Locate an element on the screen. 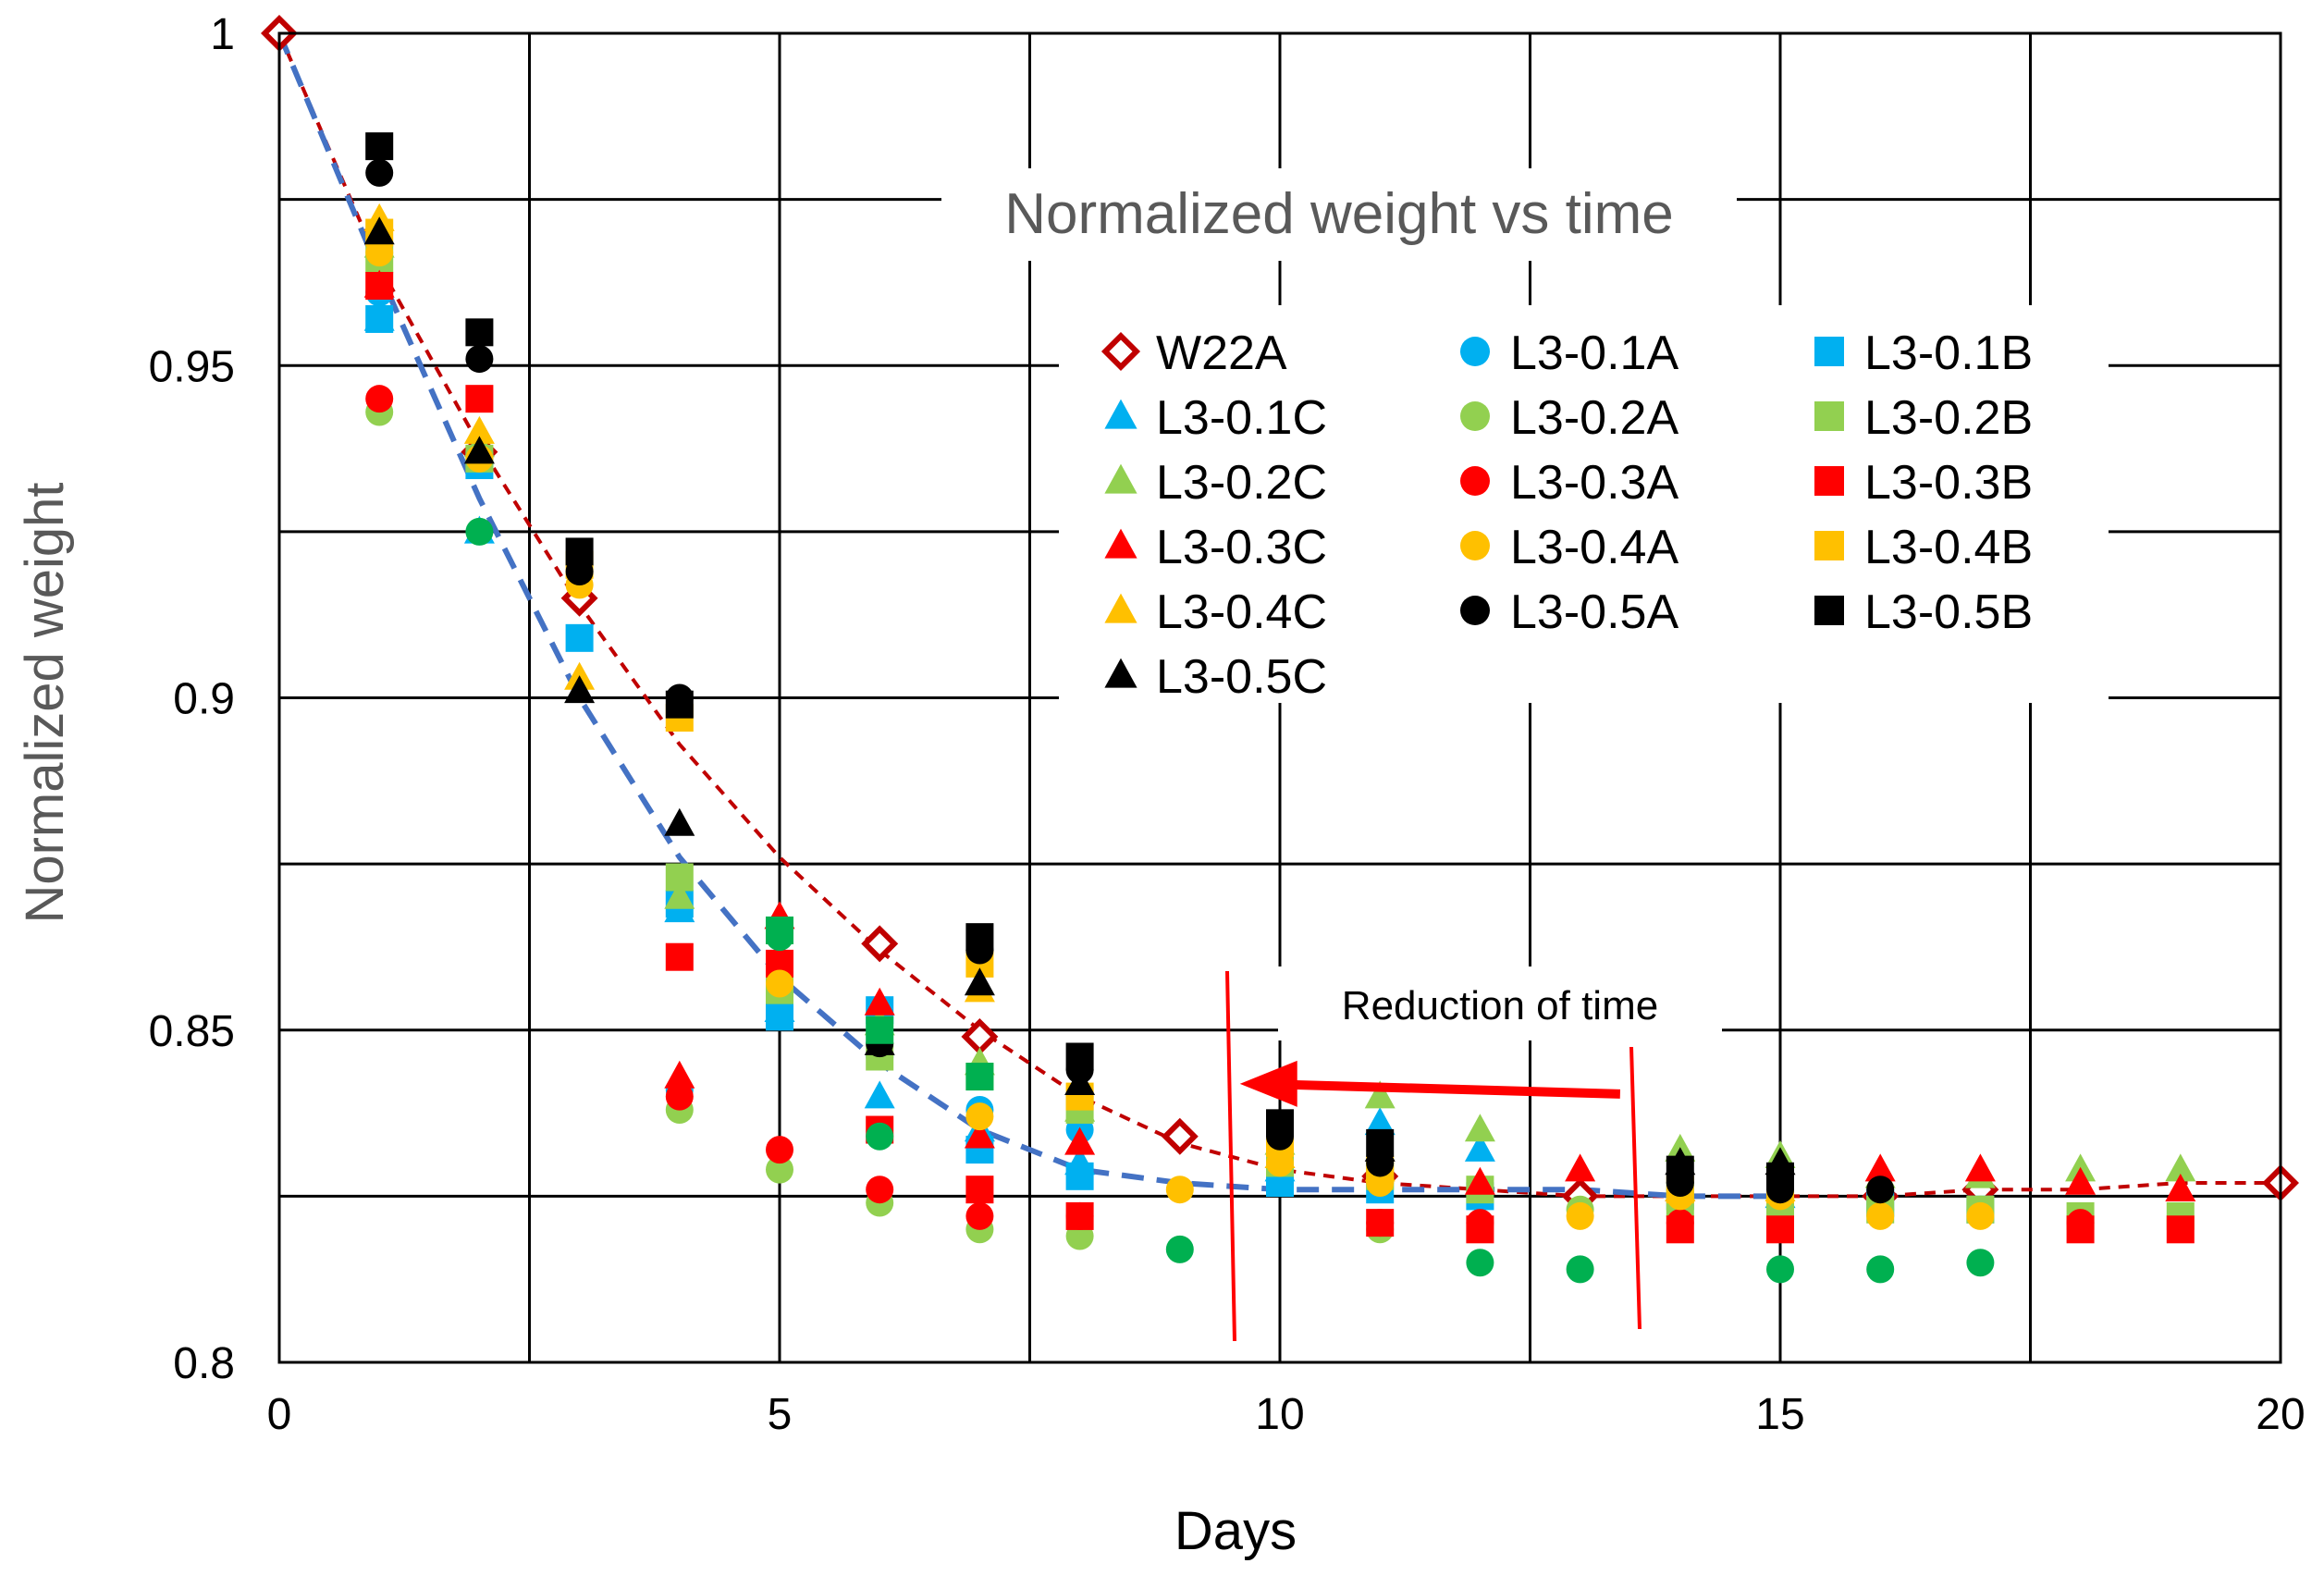  legend-item: L3-0.3C is located at coordinates (1215, 547).